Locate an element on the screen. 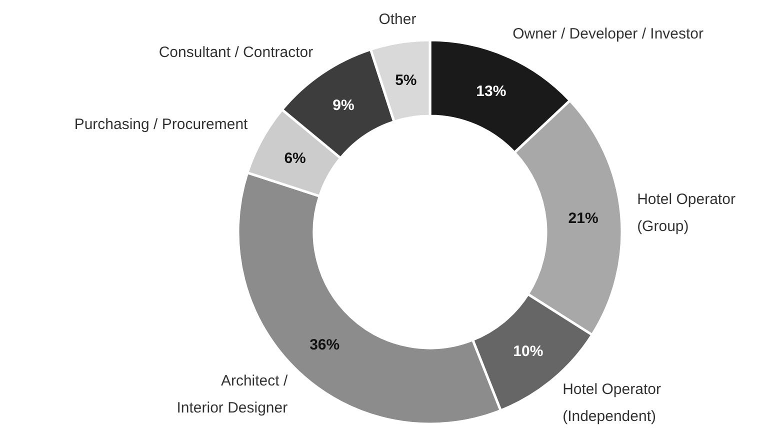 The image size is (777, 437). data-label: 10% is located at coordinates (528, 351).